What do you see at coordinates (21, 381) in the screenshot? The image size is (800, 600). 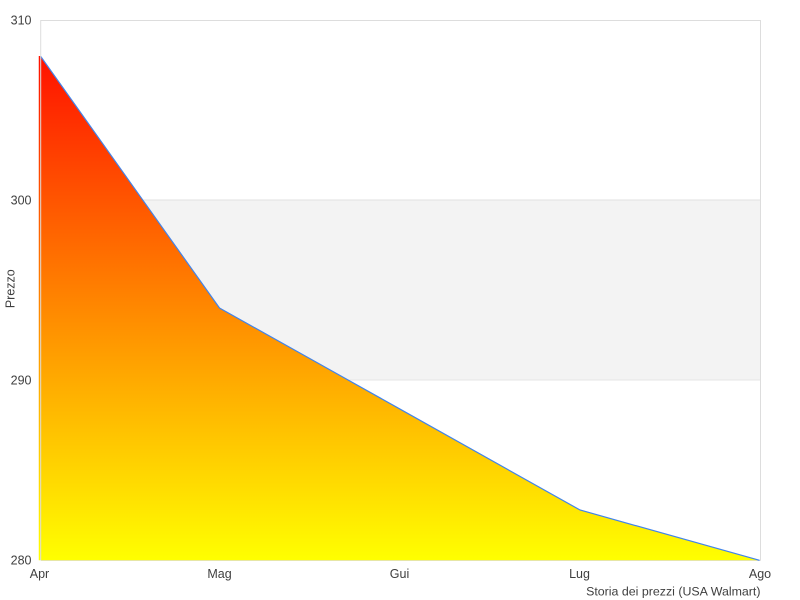 I see `svg-text: 290` at bounding box center [21, 381].